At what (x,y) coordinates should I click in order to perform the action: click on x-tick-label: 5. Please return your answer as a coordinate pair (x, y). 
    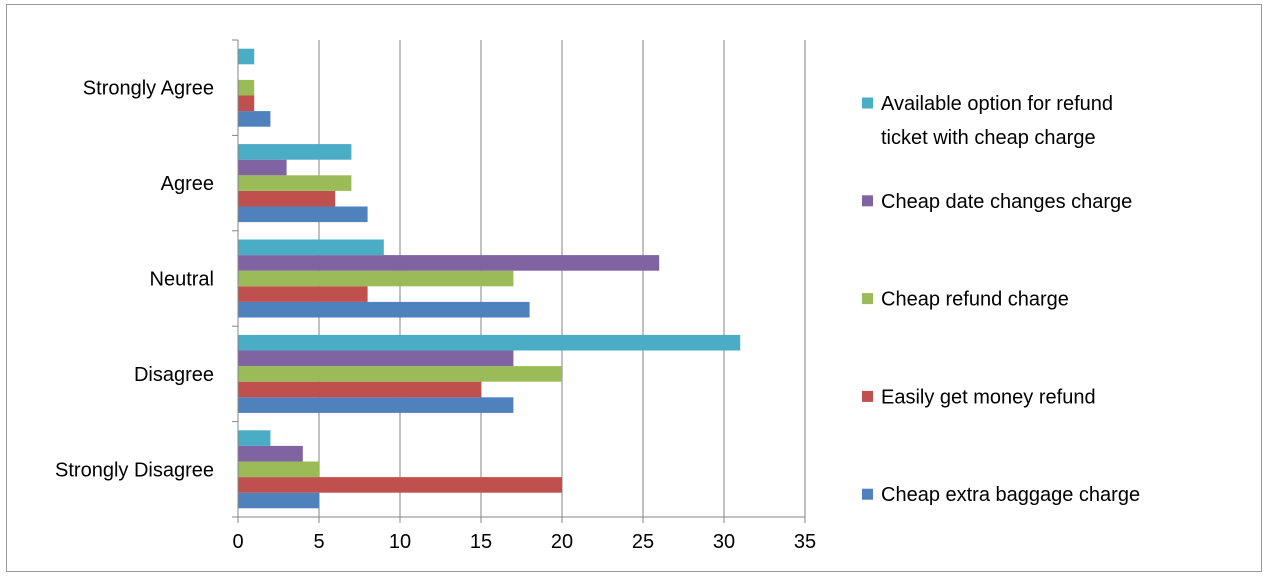
    Looking at the image, I should click on (318, 542).